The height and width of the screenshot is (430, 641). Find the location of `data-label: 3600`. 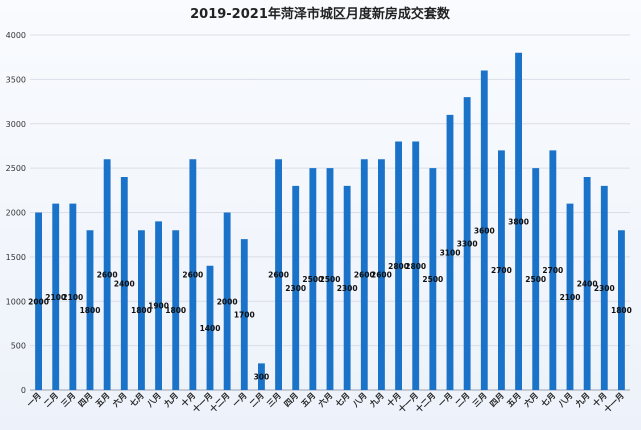

data-label: 3600 is located at coordinates (484, 230).